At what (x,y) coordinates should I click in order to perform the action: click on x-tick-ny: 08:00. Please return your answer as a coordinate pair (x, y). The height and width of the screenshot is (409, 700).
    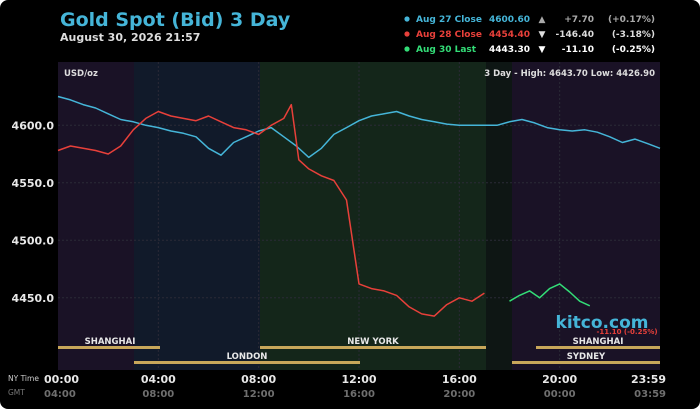
    Looking at the image, I should click on (258, 379).